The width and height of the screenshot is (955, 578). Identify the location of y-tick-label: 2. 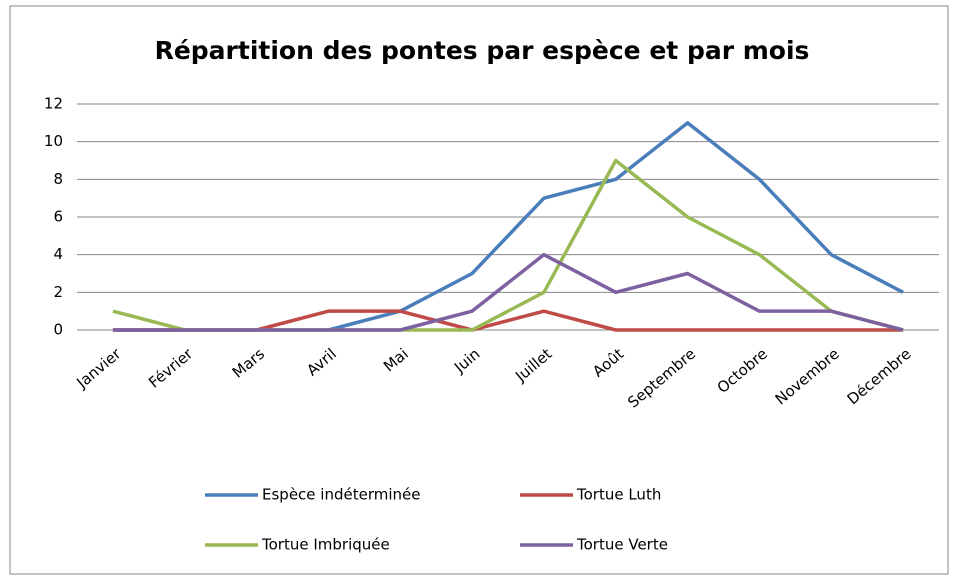
(58, 292).